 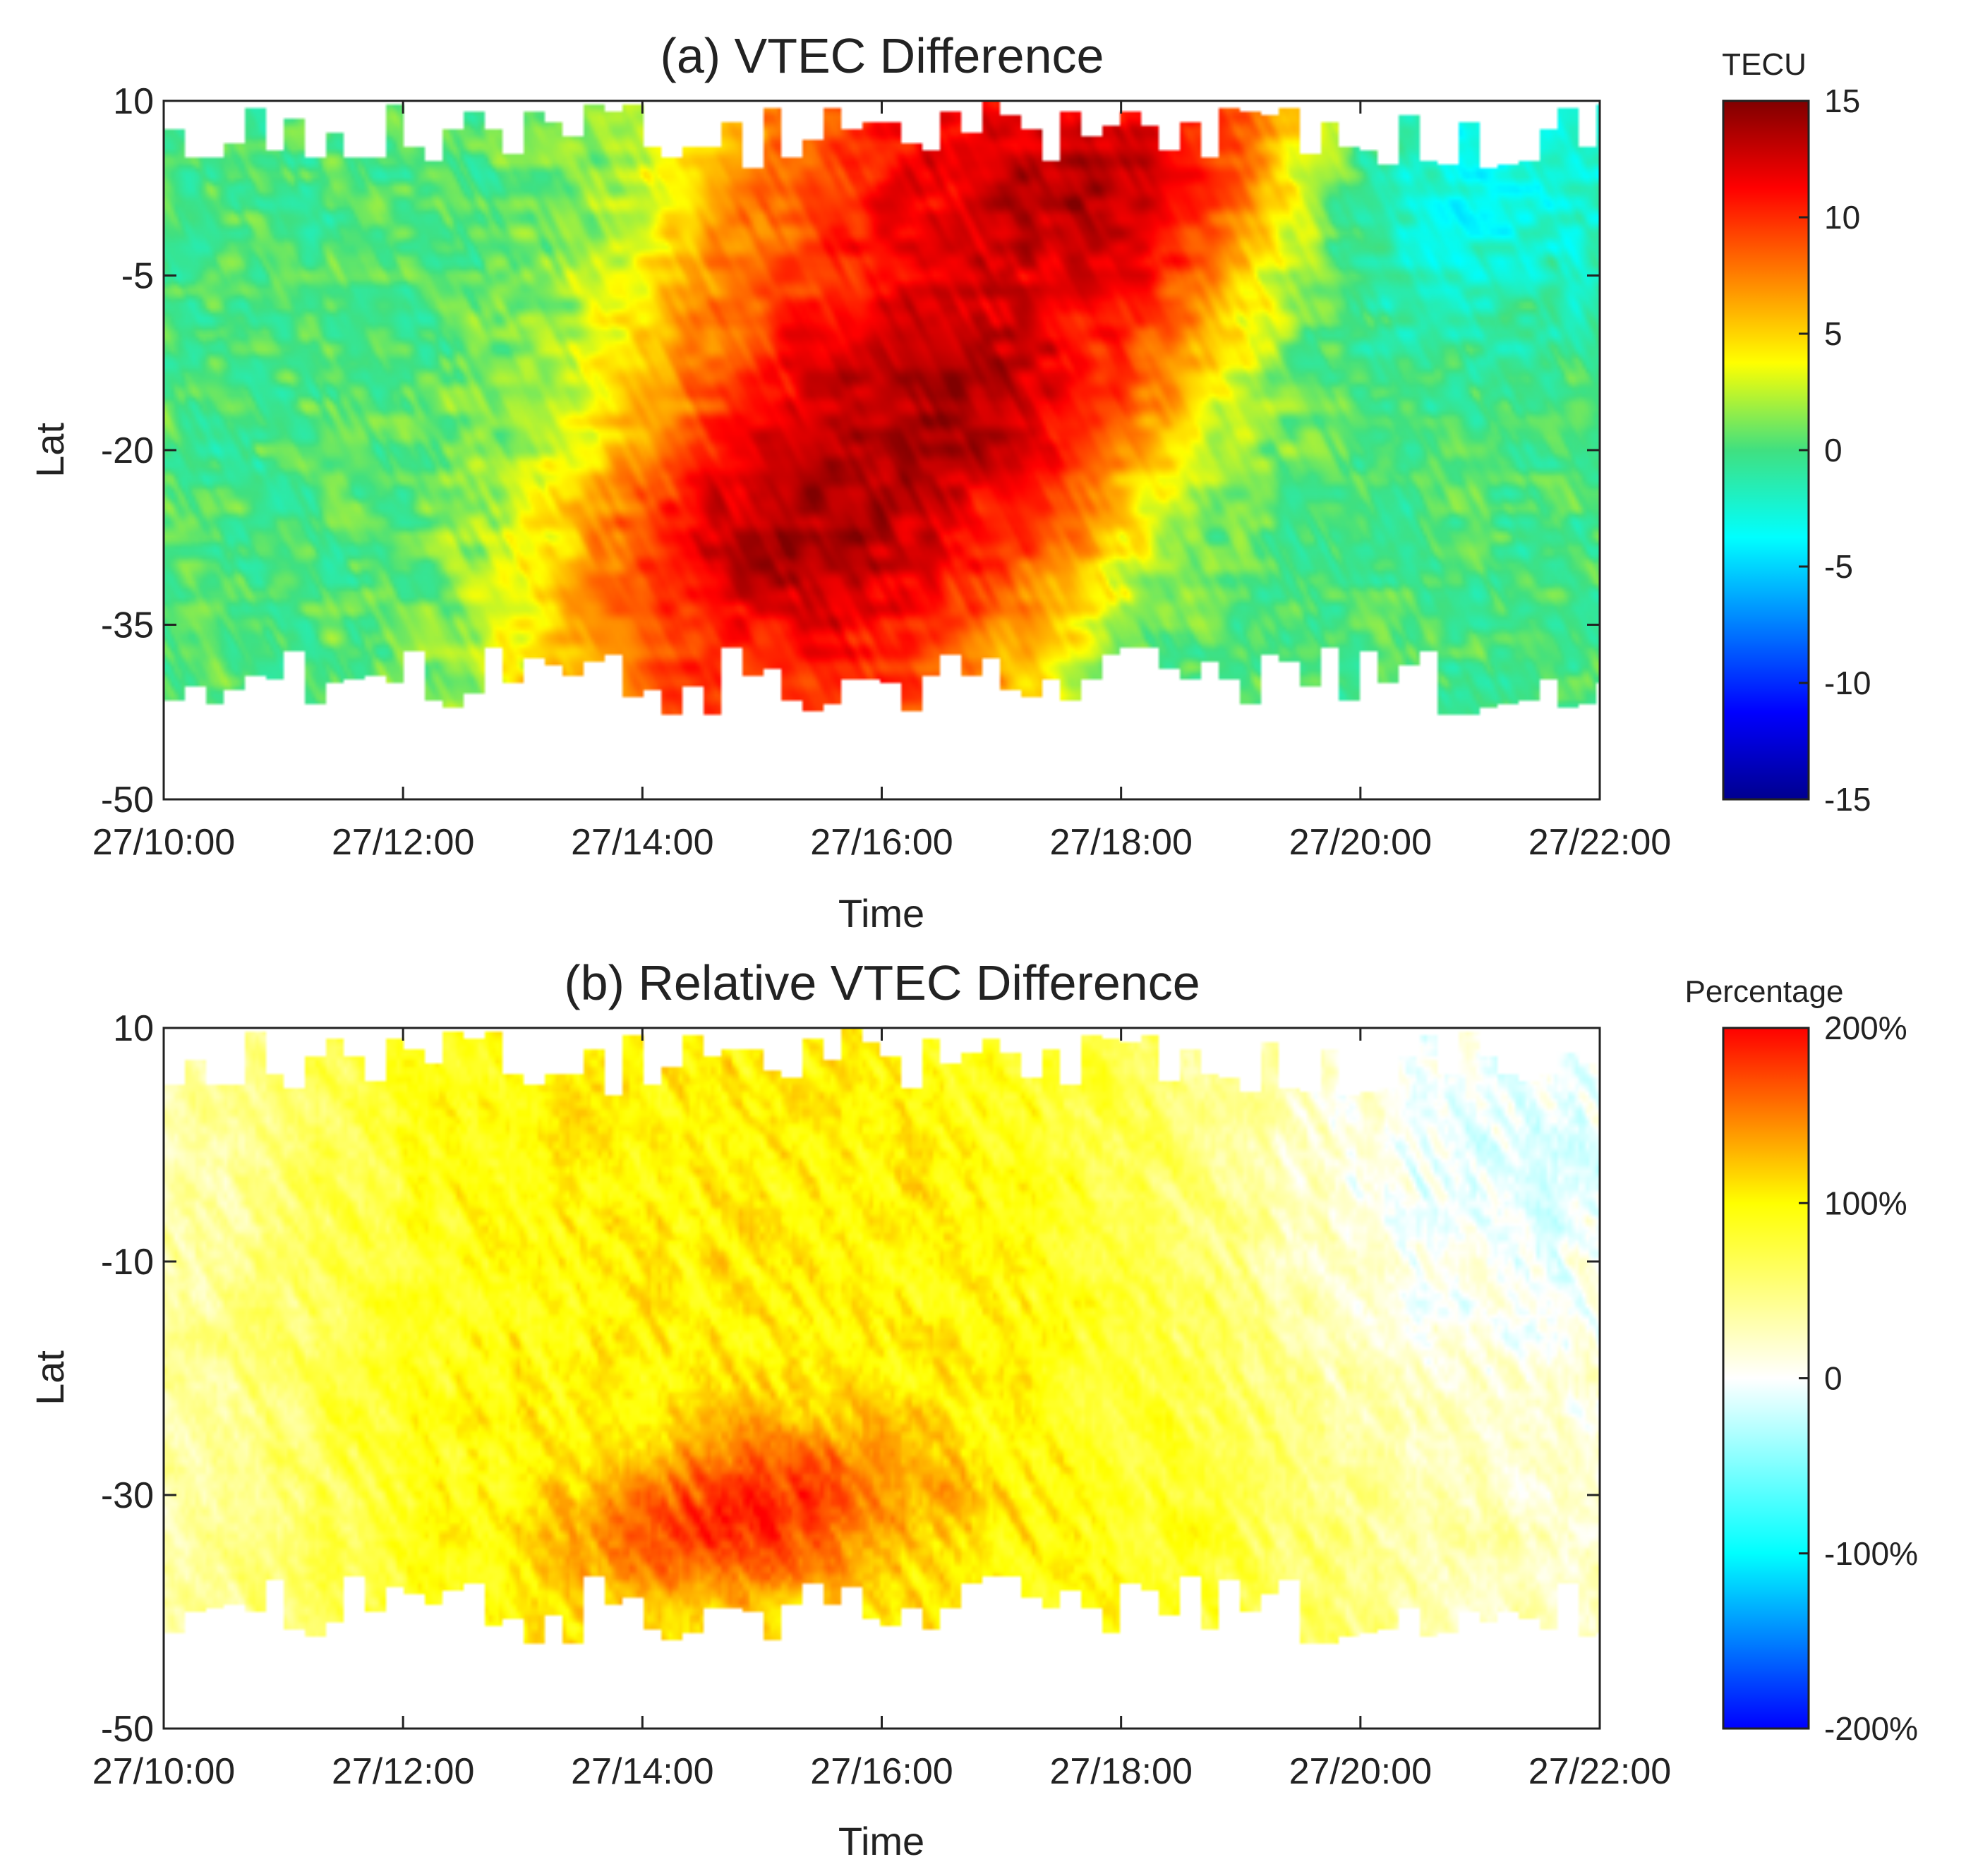 I want to click on y-tick-label: -5, so click(x=137, y=276).